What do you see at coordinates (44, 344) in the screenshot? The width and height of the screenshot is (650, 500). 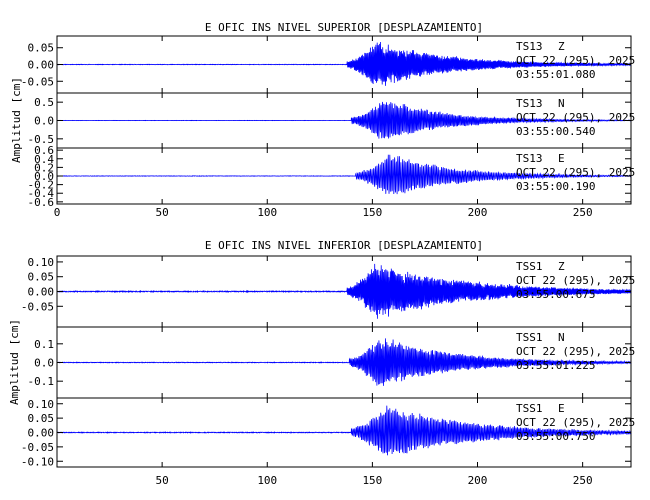 I see `y-tick-label: 0.1` at bounding box center [44, 344].